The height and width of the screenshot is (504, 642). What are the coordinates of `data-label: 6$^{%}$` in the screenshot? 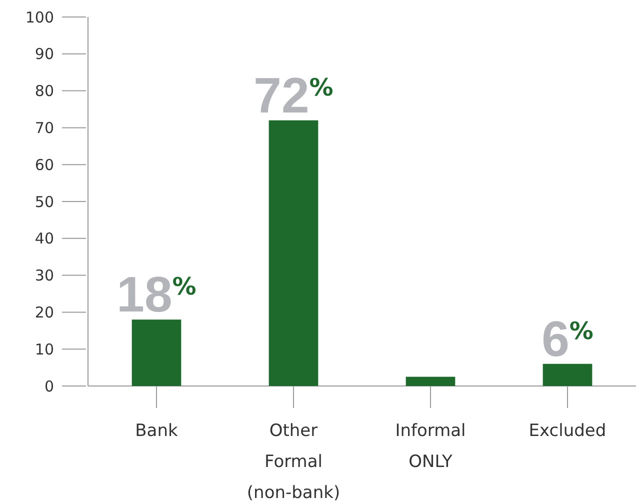 It's located at (568, 338).